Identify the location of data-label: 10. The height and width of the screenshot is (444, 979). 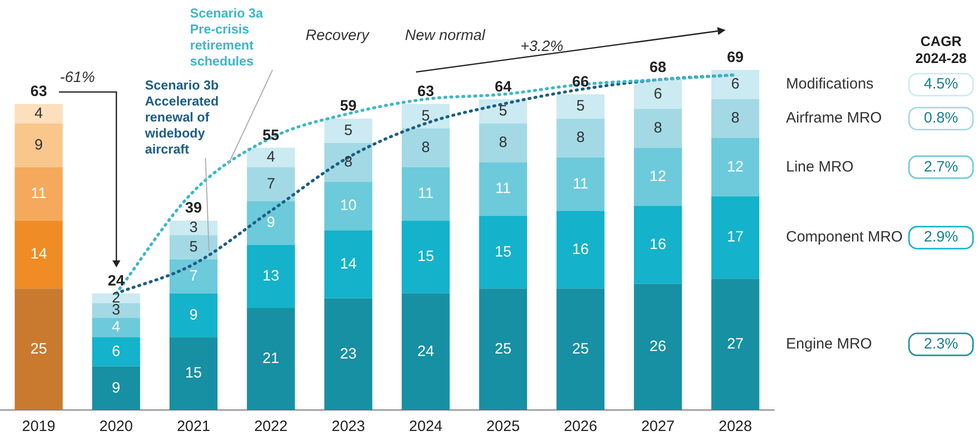
(348, 205).